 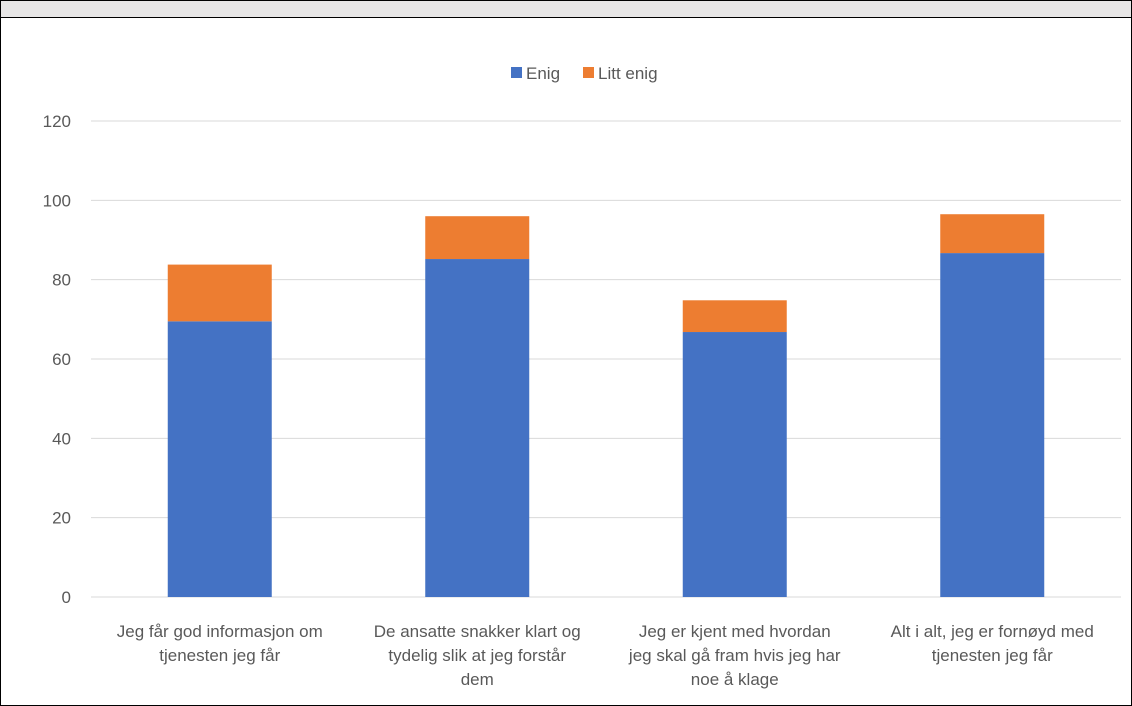 I want to click on legend-swatch-enig, so click(x=516, y=72).